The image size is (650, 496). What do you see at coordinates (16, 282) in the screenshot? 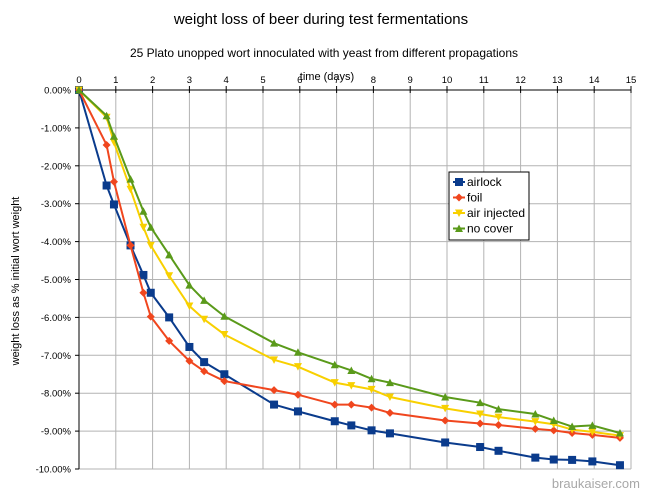
I see `y-axis-label: weight loss as % initial wort weight` at bounding box center [16, 282].